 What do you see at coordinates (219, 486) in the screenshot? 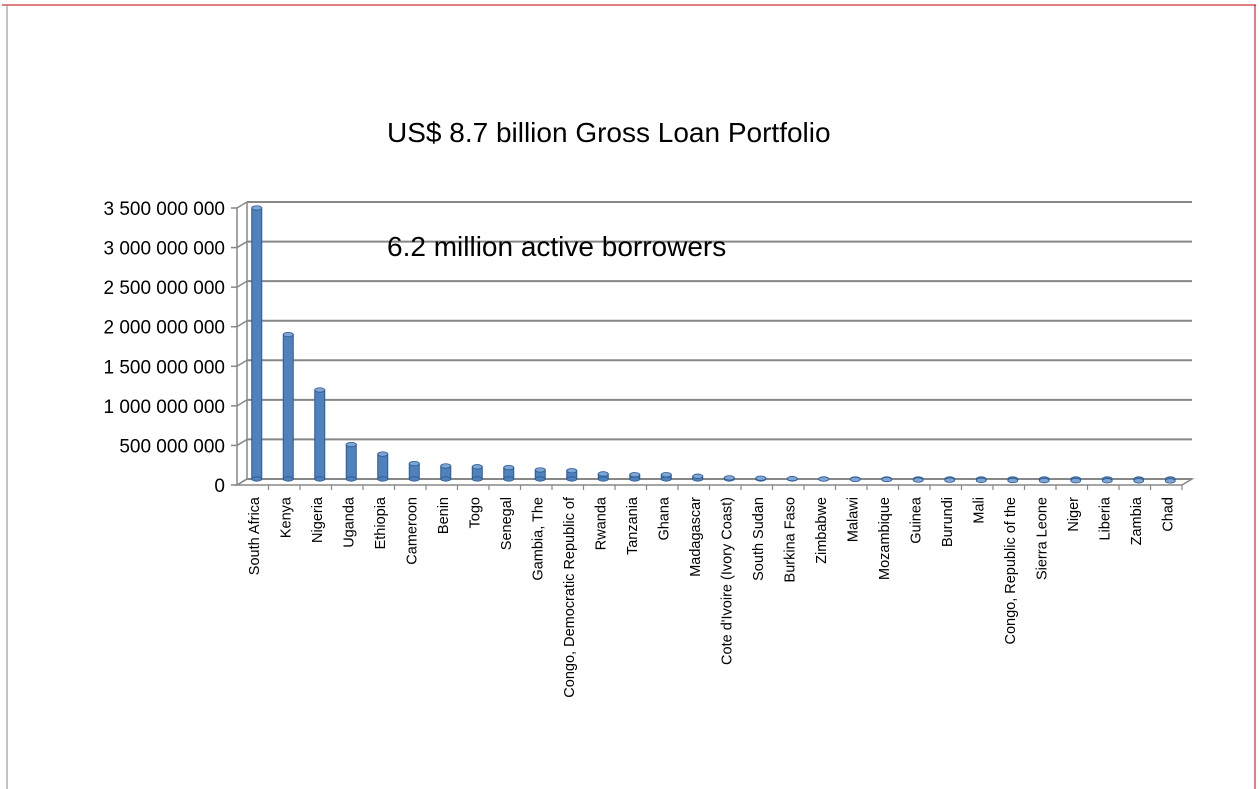
I see `y-tick-label: 0` at bounding box center [219, 486].